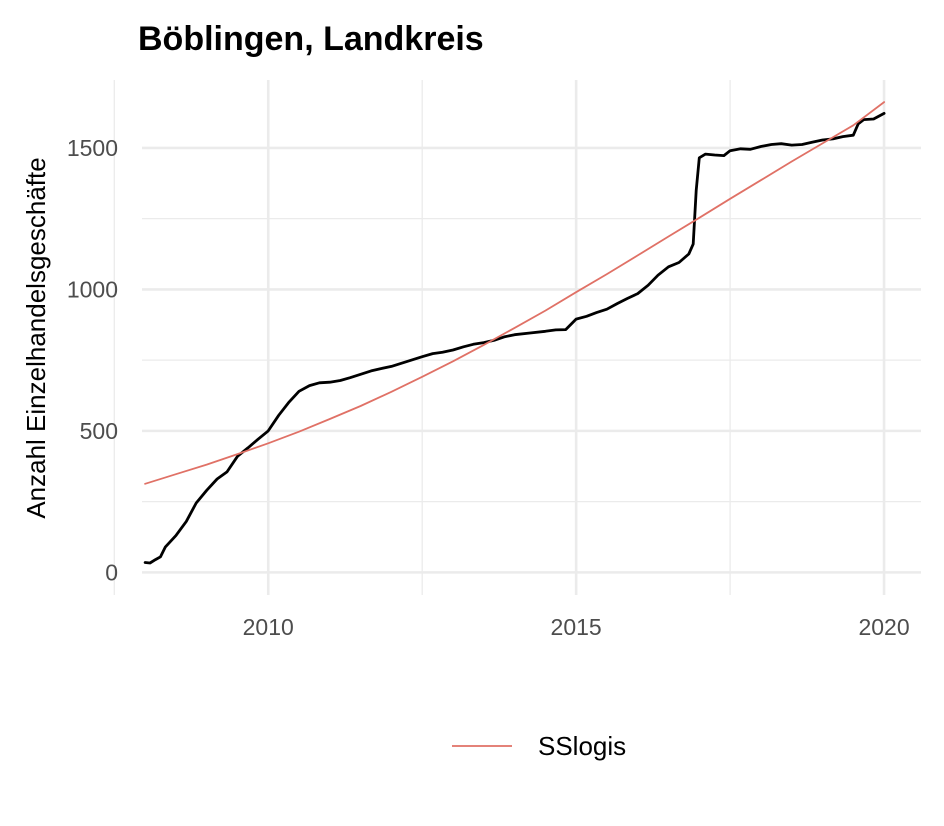  I want to click on y-tick-labels: 0 500 1000 1500, so click(92, 360).